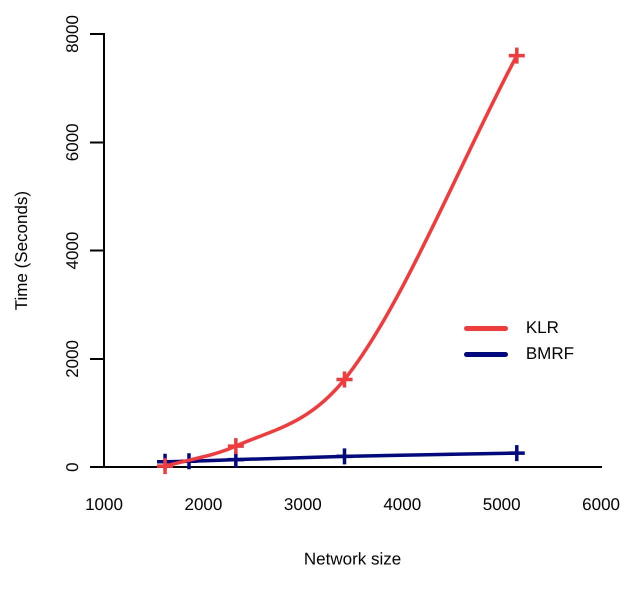  I want to click on x-tick-label: 1000, so click(104, 504).